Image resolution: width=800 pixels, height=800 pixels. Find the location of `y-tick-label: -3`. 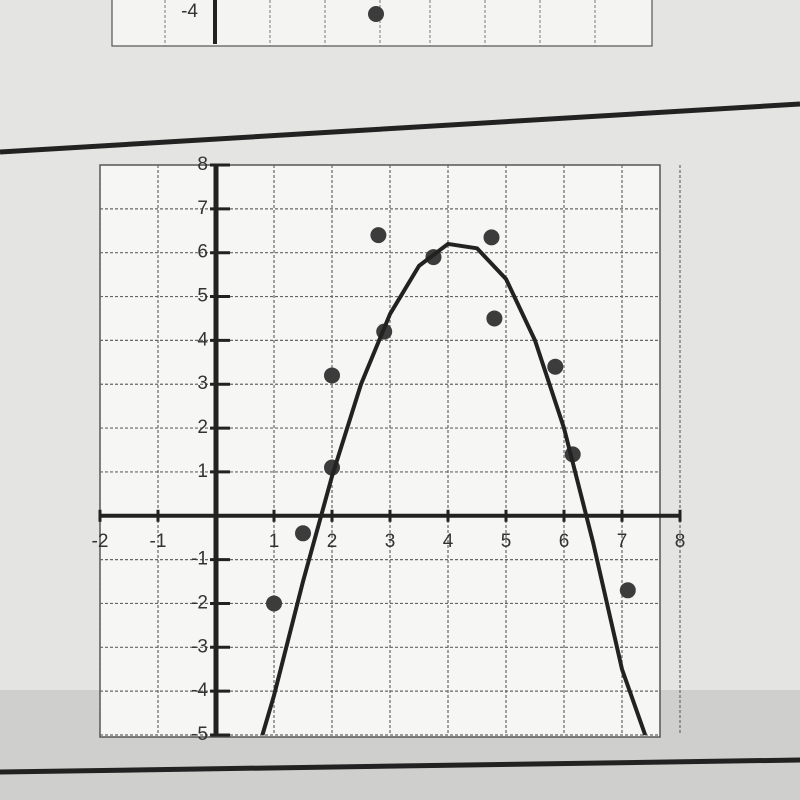

y-tick-label: -3 is located at coordinates (199, 646).